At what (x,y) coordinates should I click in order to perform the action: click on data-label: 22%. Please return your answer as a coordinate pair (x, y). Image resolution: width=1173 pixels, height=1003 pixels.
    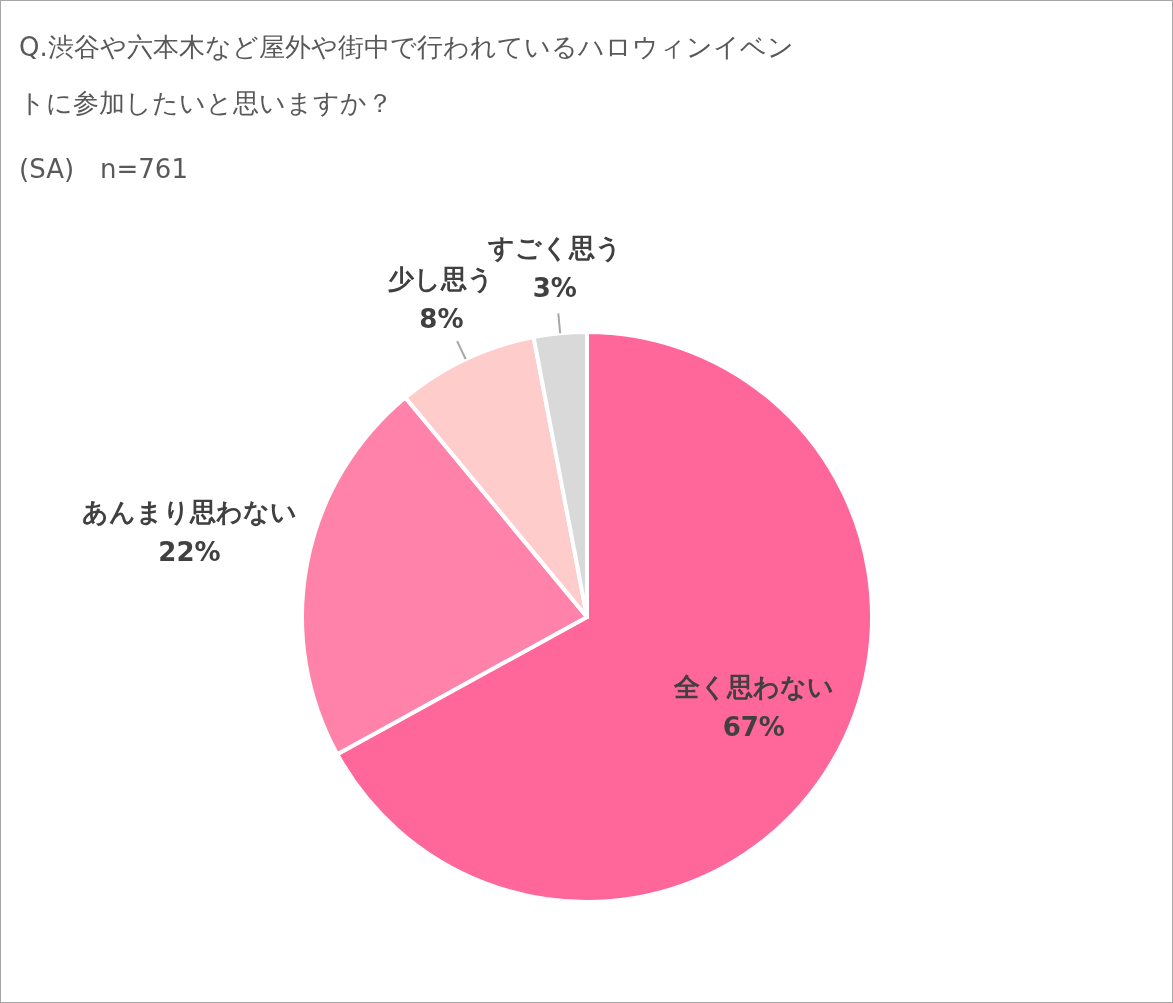
    Looking at the image, I should click on (189, 552).